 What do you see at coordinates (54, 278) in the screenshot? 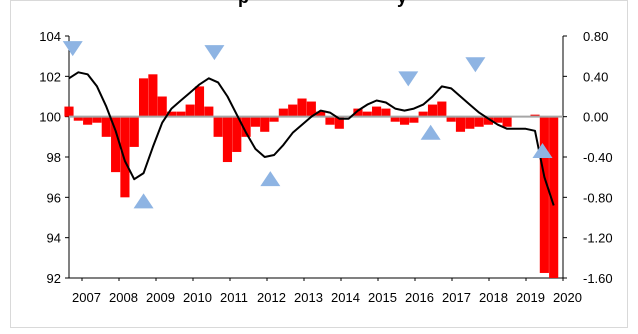
I see `y-left-tick-label: 92` at bounding box center [54, 278].